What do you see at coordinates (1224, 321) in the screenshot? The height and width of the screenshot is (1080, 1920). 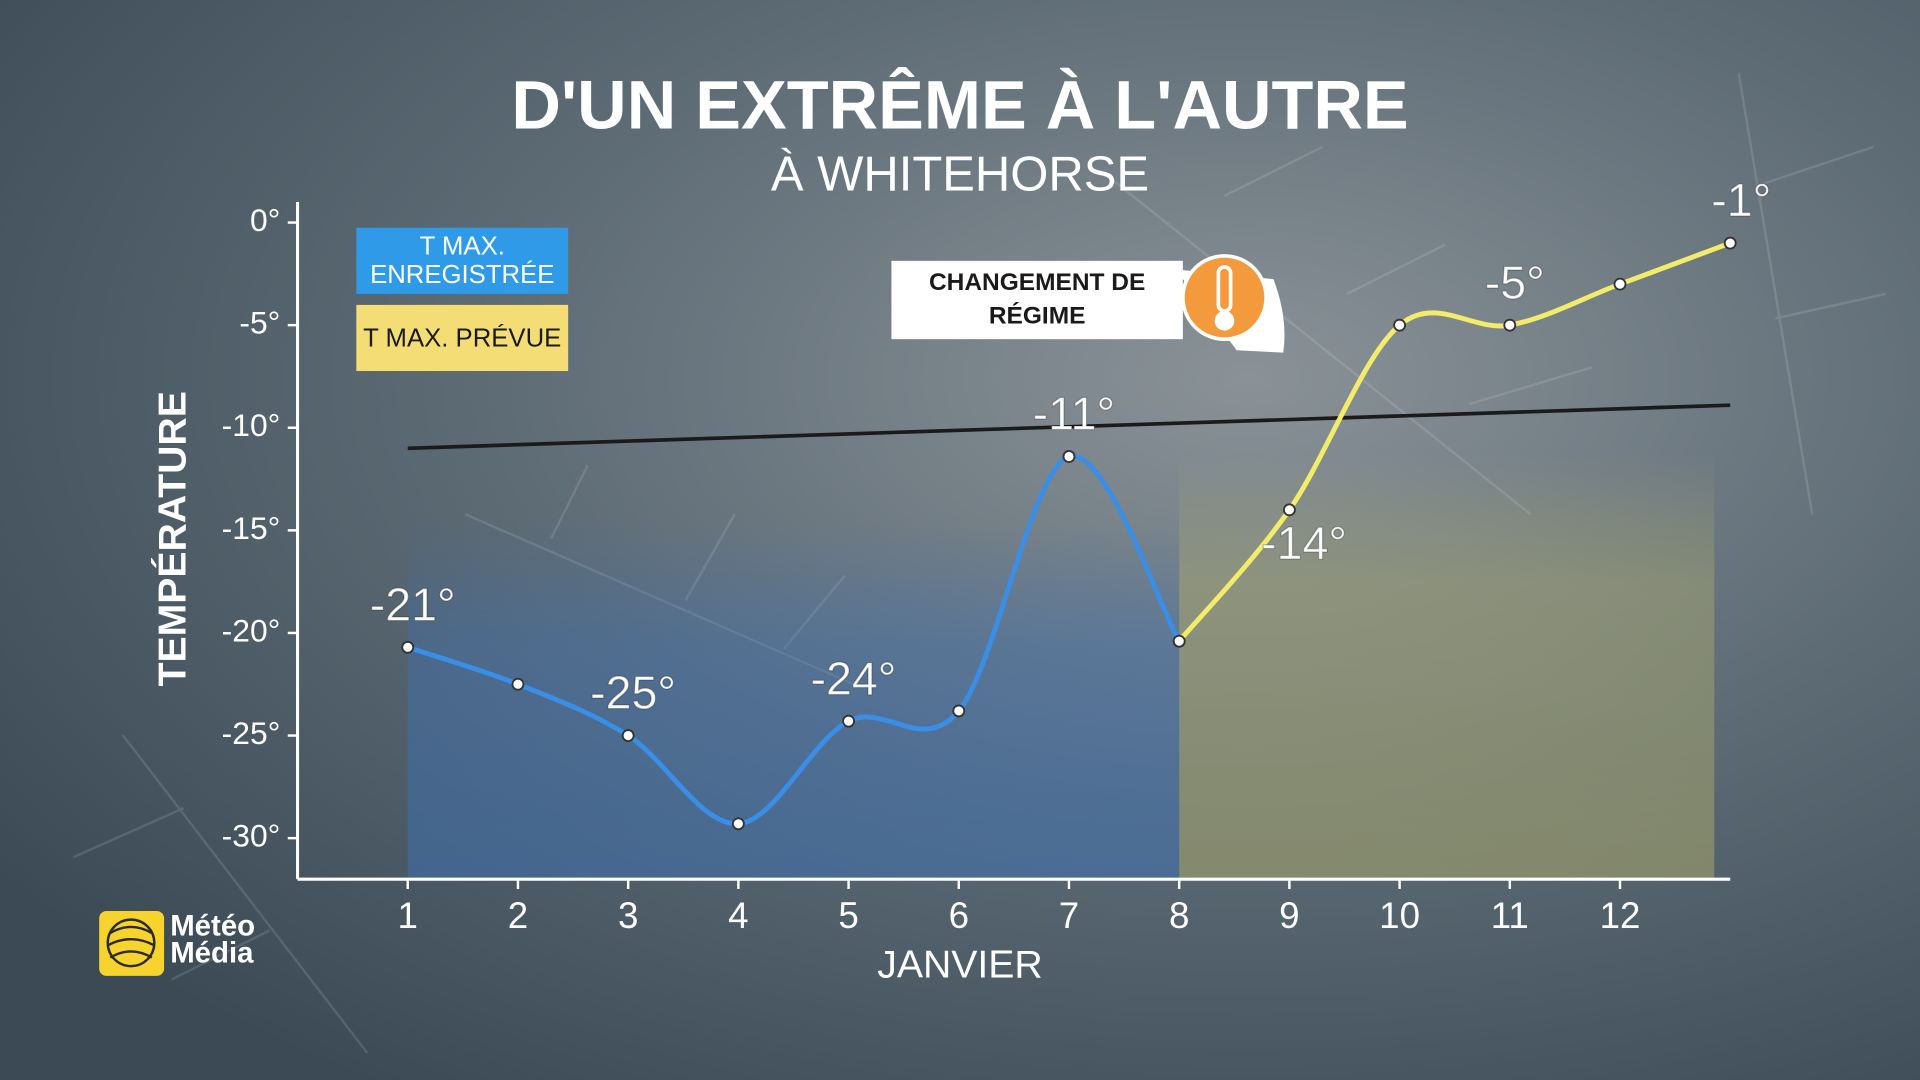 I see `icon-bulb` at bounding box center [1224, 321].